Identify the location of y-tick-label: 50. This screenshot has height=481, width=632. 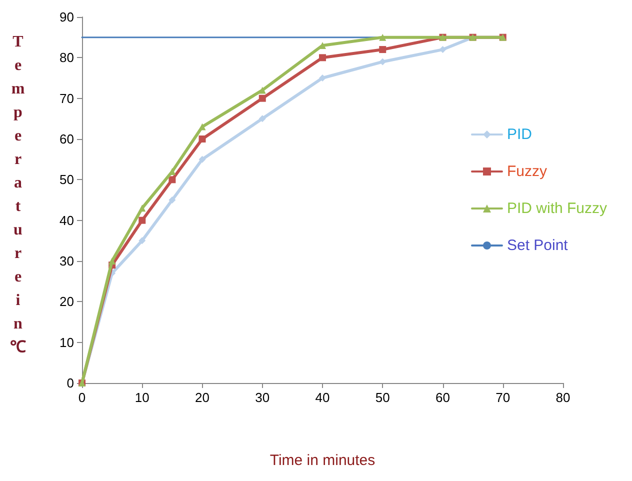
(67, 180).